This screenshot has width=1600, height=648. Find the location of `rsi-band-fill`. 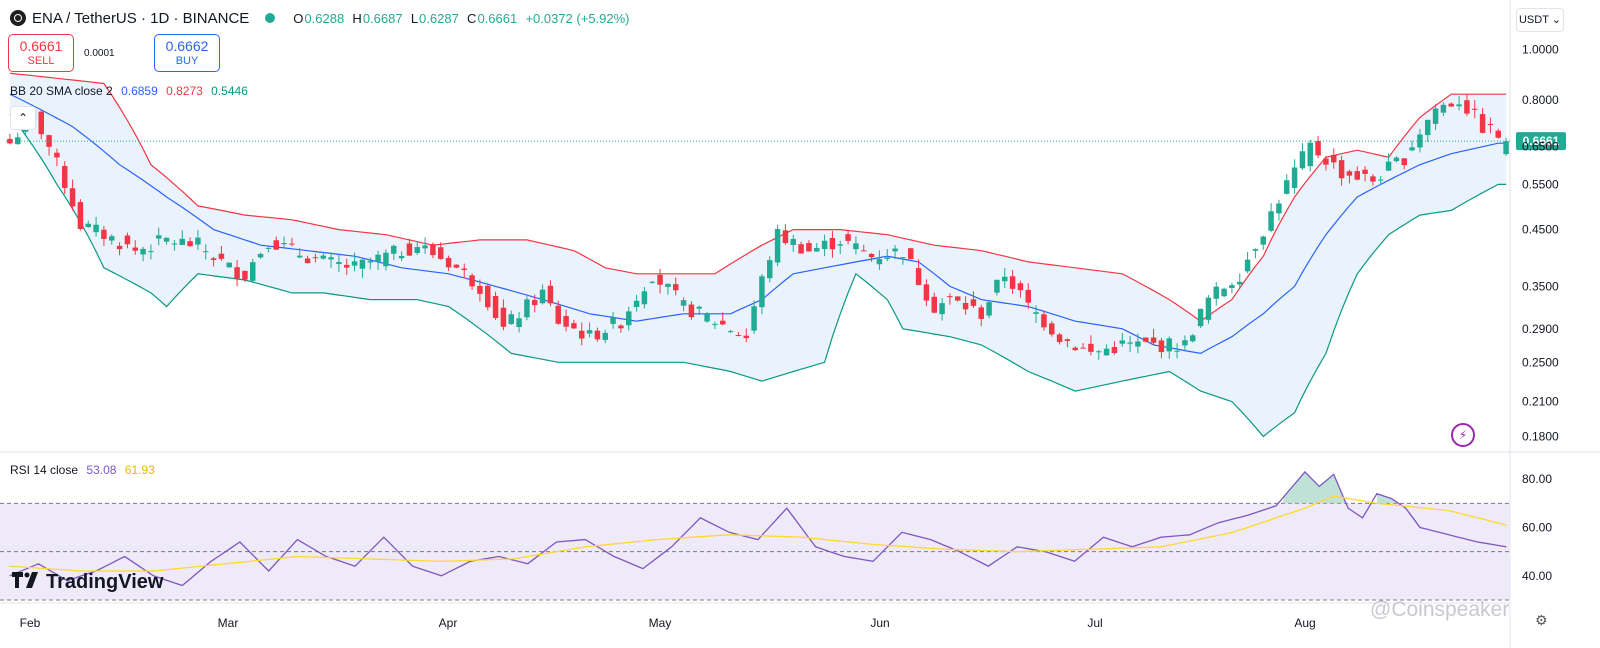

rsi-band-fill is located at coordinates (755, 551).